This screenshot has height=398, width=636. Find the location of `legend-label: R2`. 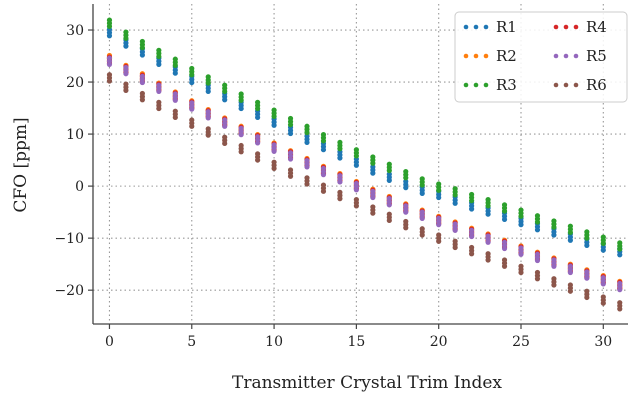

legend-label: R2 is located at coordinates (506, 56).